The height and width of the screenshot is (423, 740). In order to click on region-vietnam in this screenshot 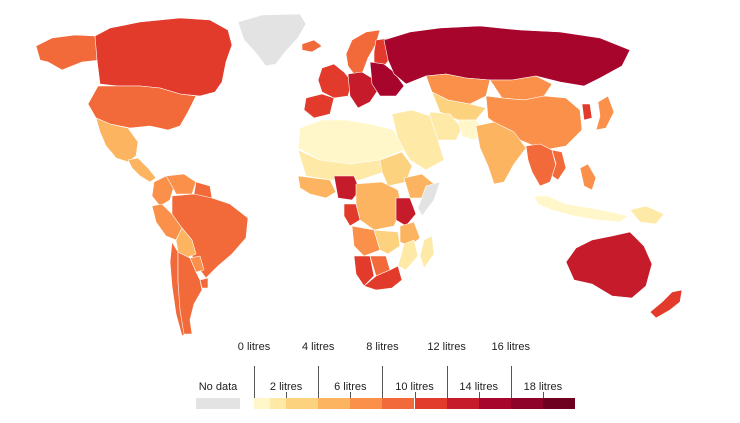, I will do `click(559, 165)`.